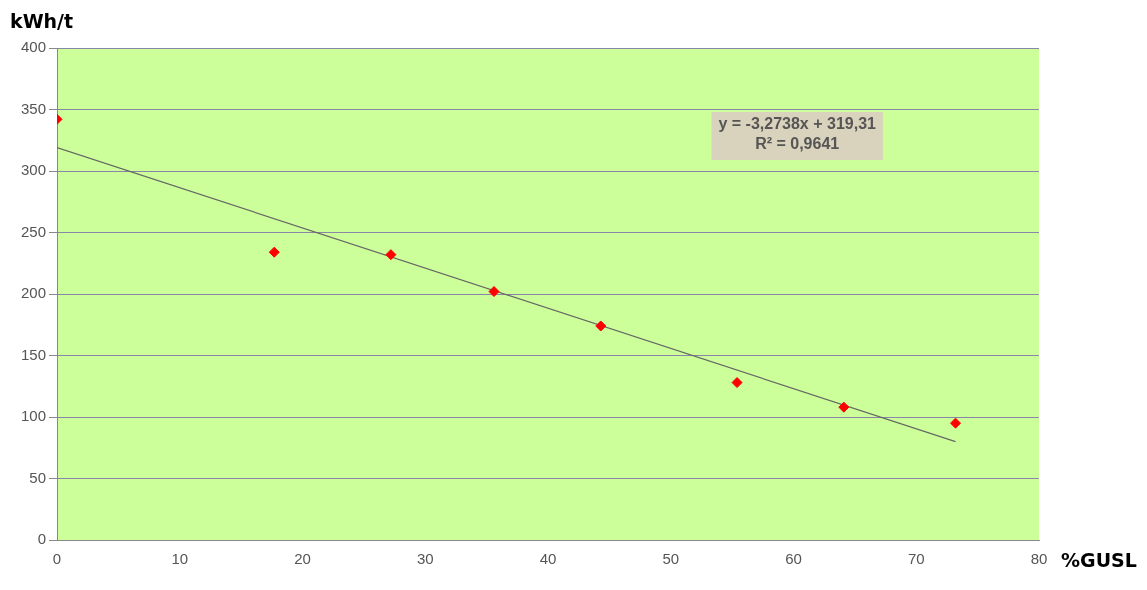 The image size is (1147, 590). I want to click on x-tick-label: 0, so click(57, 559).